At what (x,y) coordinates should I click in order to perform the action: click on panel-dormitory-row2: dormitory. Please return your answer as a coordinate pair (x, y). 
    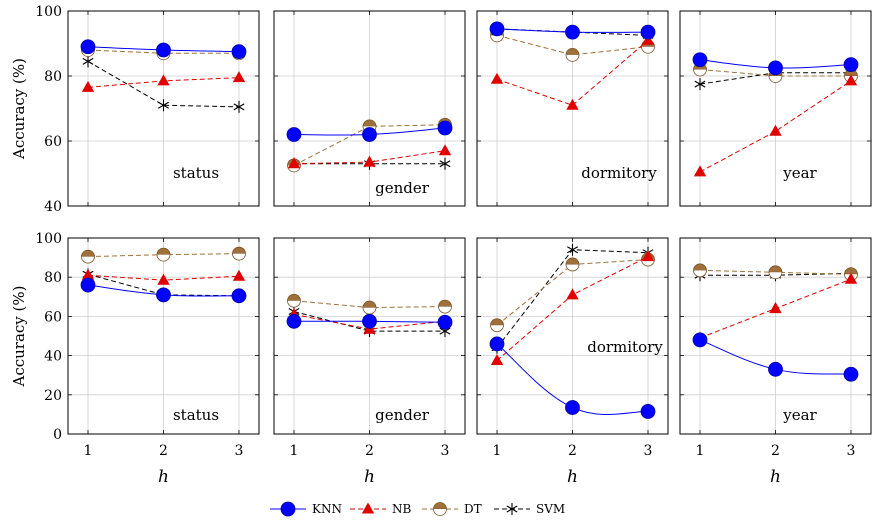
    Looking at the image, I should click on (572, 336).